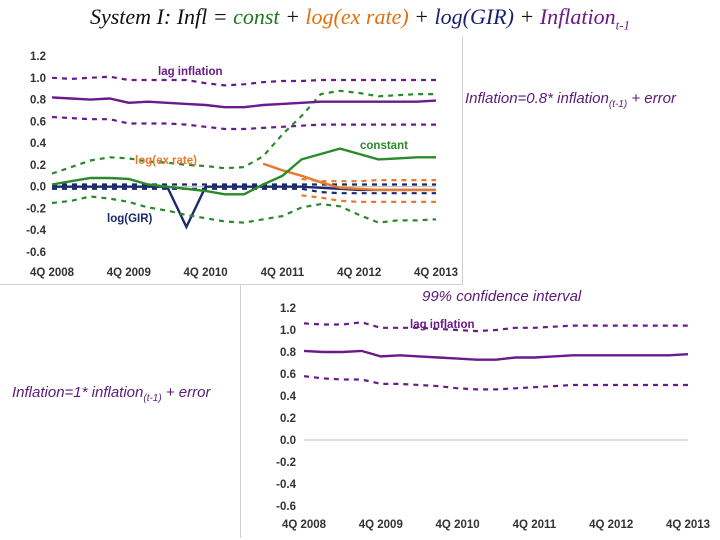 The image size is (720, 540). I want to click on title-prefix: System I: Infl =, so click(161, 16).